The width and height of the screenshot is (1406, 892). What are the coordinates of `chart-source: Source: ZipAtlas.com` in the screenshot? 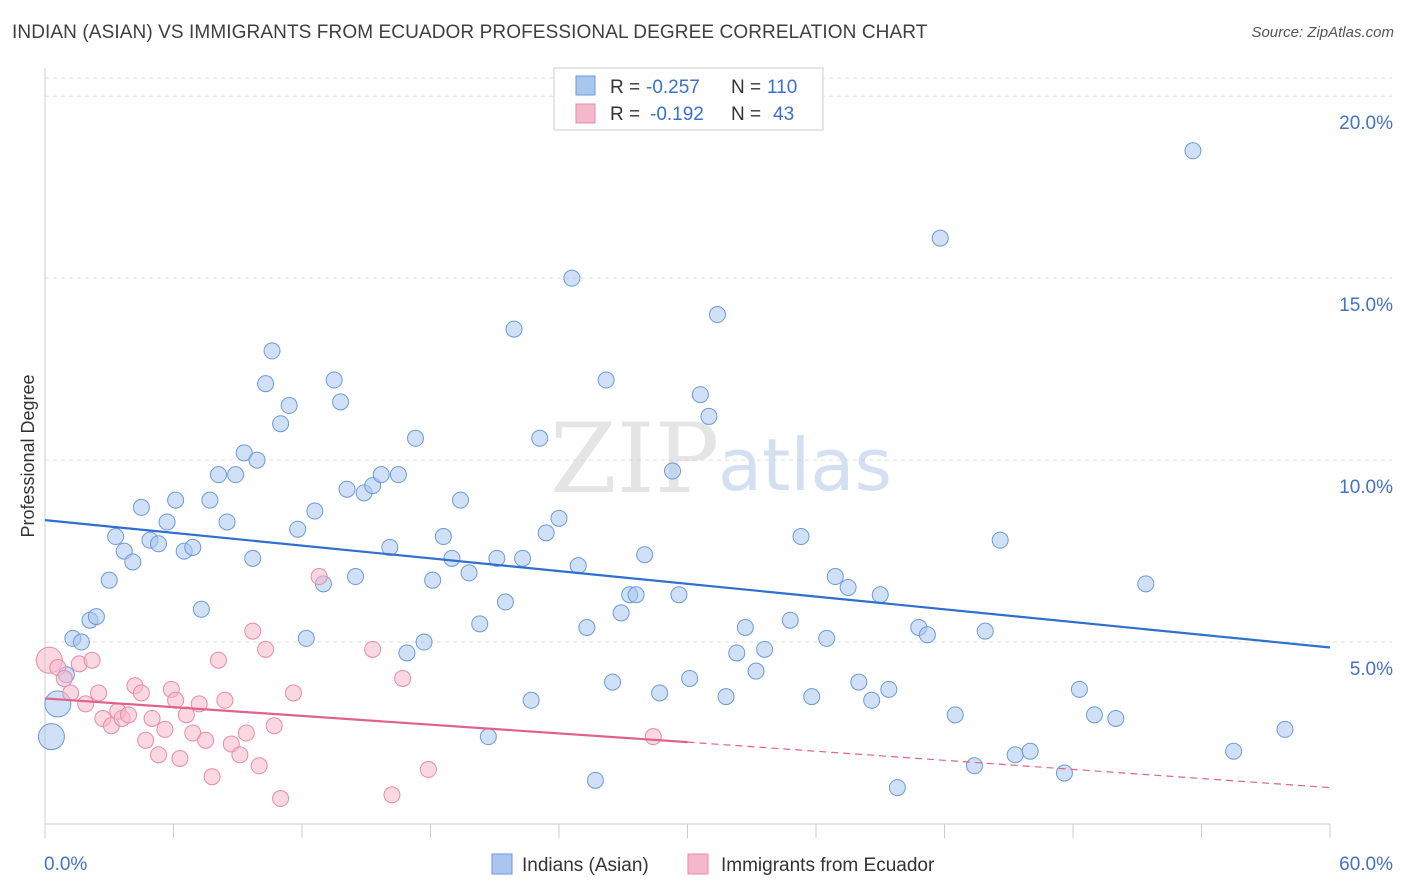 It's located at (1322, 32).